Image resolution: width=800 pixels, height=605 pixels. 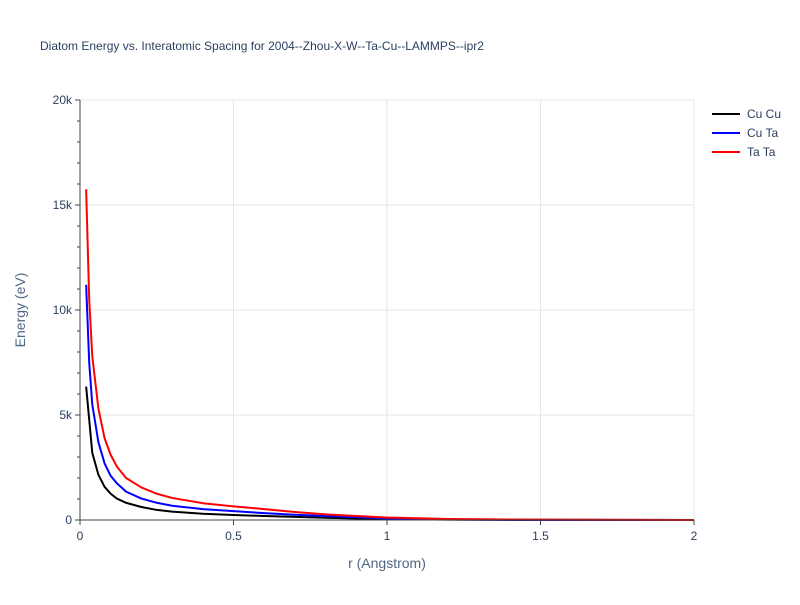 I want to click on y-tick-label: 10k, so click(x=63, y=310).